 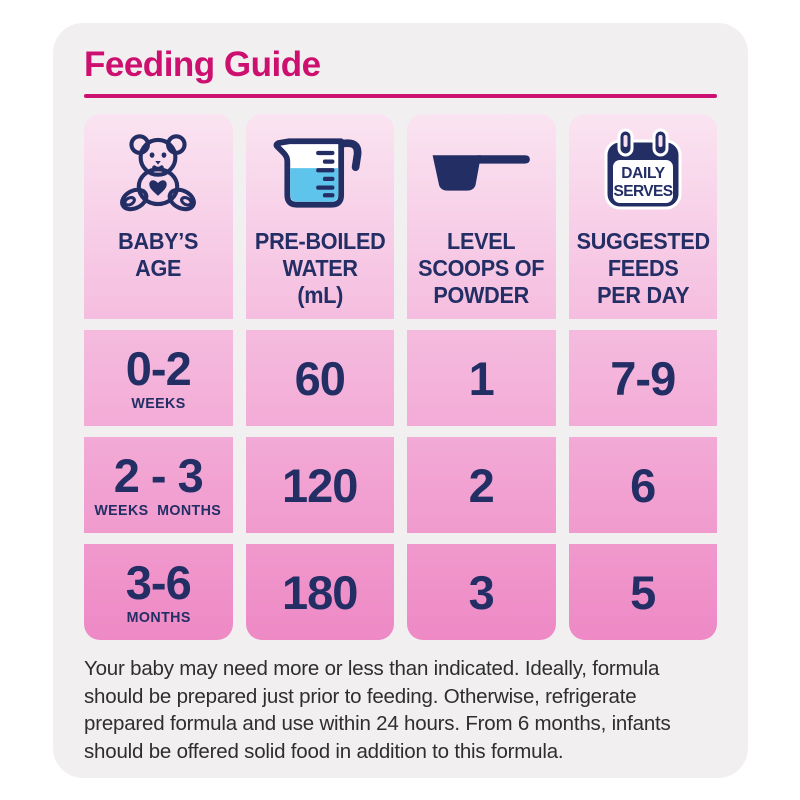 I want to click on feeds-cell-row3: 5, so click(x=643, y=592).